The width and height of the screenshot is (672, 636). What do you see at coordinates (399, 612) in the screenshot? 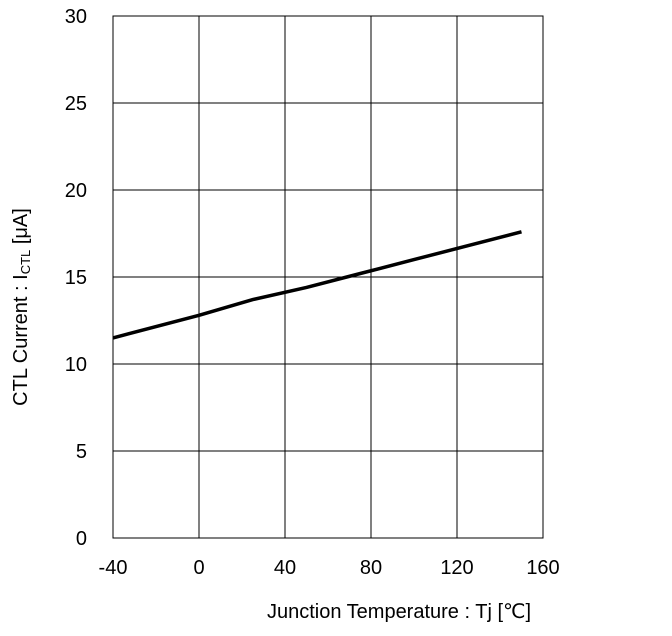
I see `x-axis-label: Junction Temperature : Tj [℃]` at bounding box center [399, 612].